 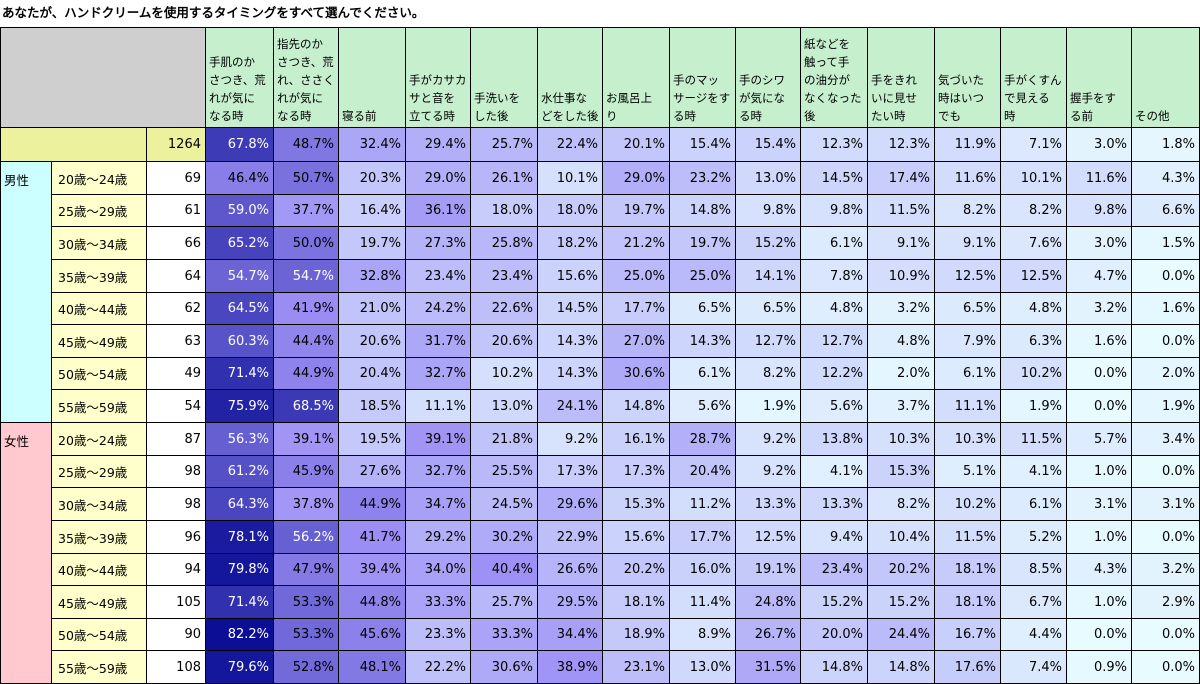 I want to click on percent-cell: 46.4%, so click(x=240, y=178).